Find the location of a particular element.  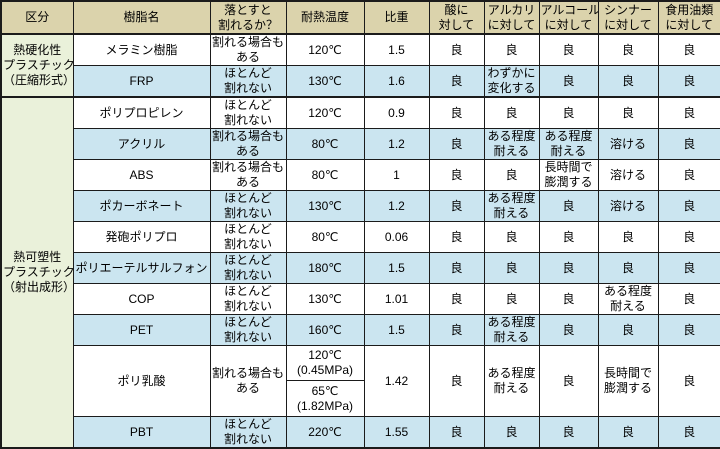

cell-resin-name: ABS is located at coordinates (141, 175).